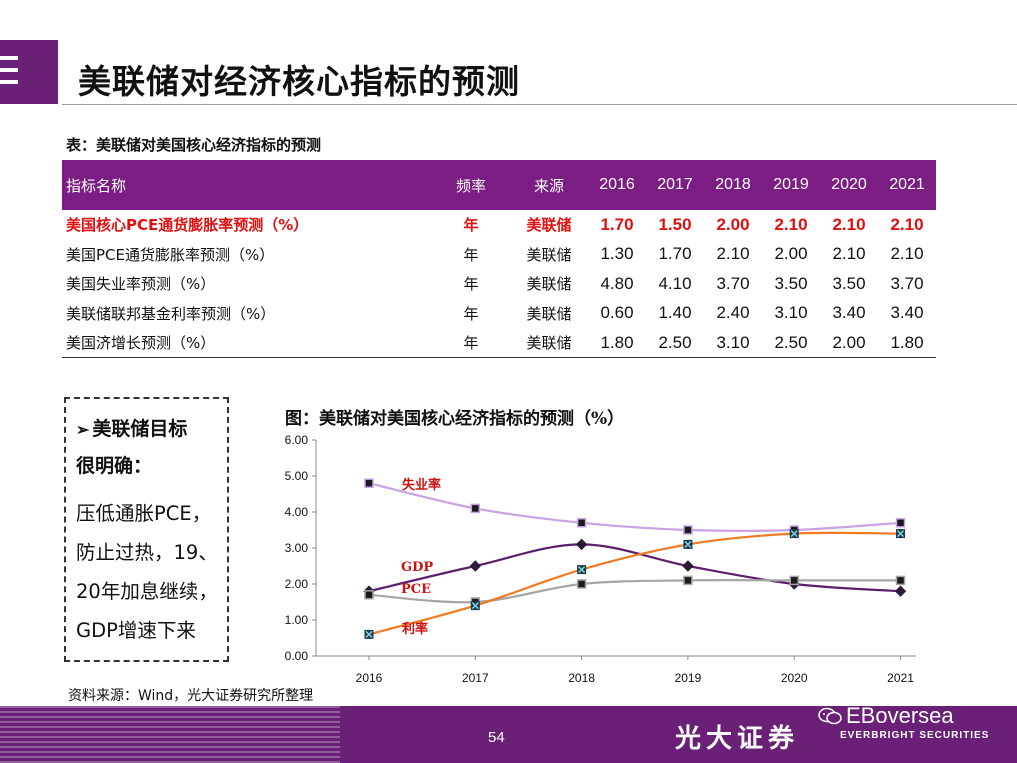  Describe the element at coordinates (297, 620) in the screenshot. I see `y-tick-label: 1.00` at that location.